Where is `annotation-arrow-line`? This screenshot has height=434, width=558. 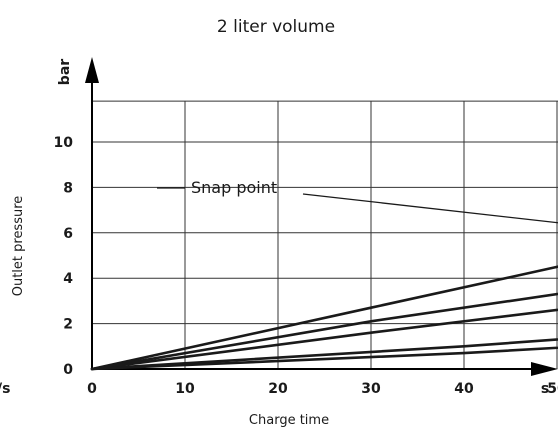
annotation-arrow-line is located at coordinates (430, 213).